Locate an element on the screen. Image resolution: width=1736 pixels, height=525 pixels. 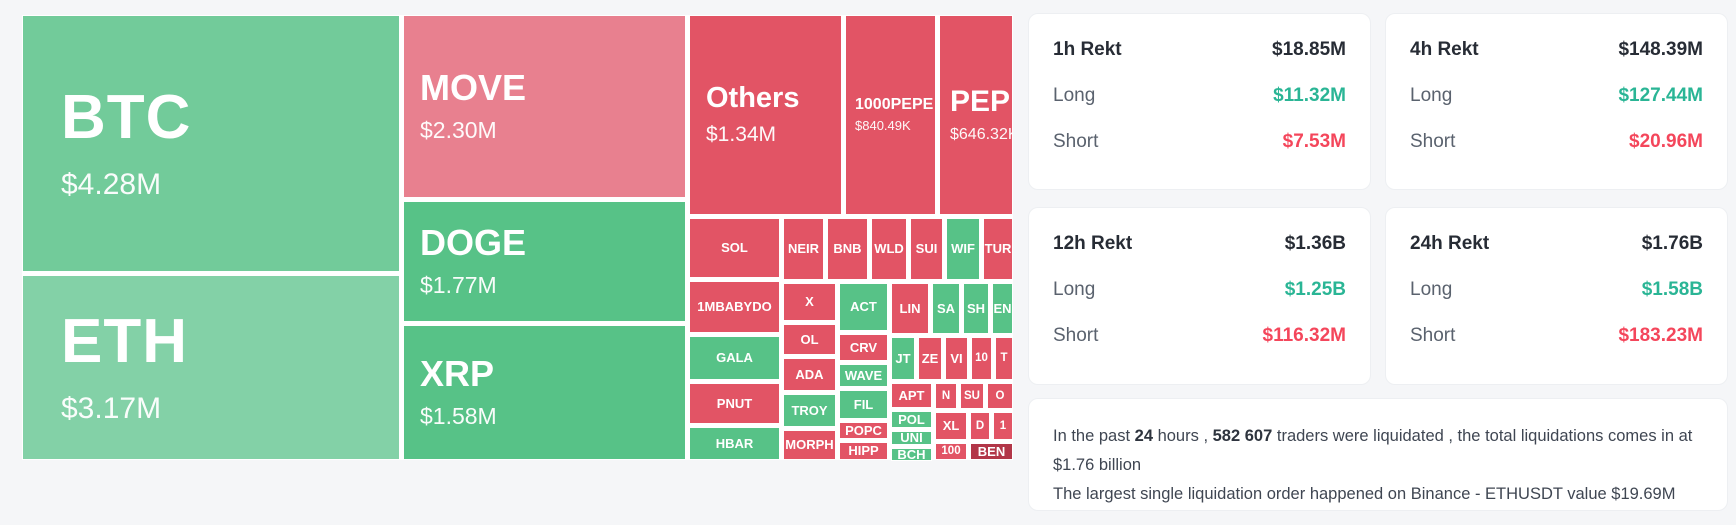
treemap-tile-morph: MORPH is located at coordinates (809, 445).